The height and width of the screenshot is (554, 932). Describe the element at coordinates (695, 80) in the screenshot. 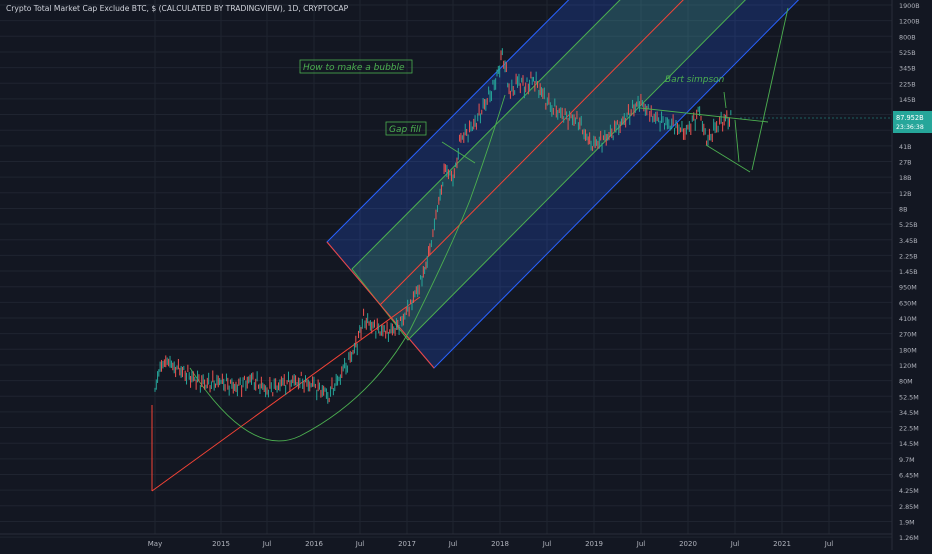

I see `annotation-bart-simpson: Bart simpson` at that location.